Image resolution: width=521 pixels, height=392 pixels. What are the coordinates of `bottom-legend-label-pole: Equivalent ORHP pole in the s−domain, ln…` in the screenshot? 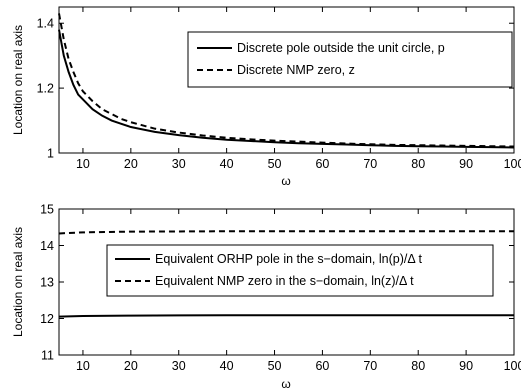 It's located at (288, 259).